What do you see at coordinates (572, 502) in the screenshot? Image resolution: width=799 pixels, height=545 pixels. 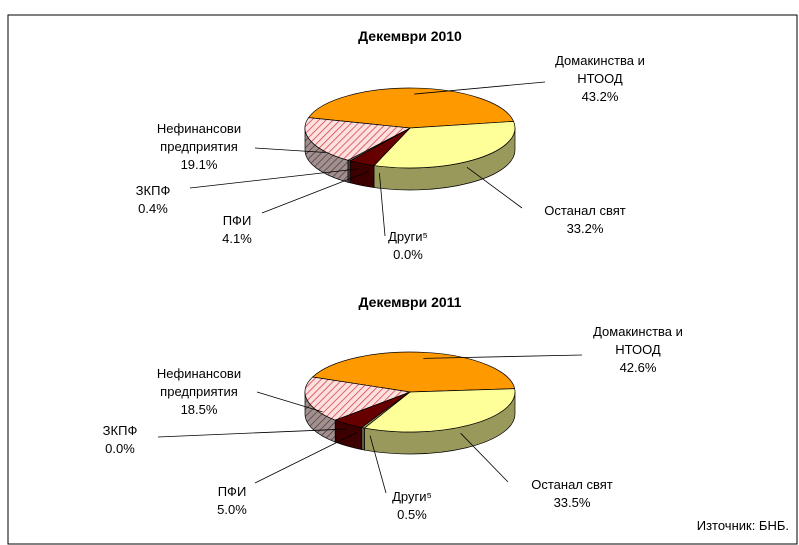 I see `value-label: 33.5%` at bounding box center [572, 502].